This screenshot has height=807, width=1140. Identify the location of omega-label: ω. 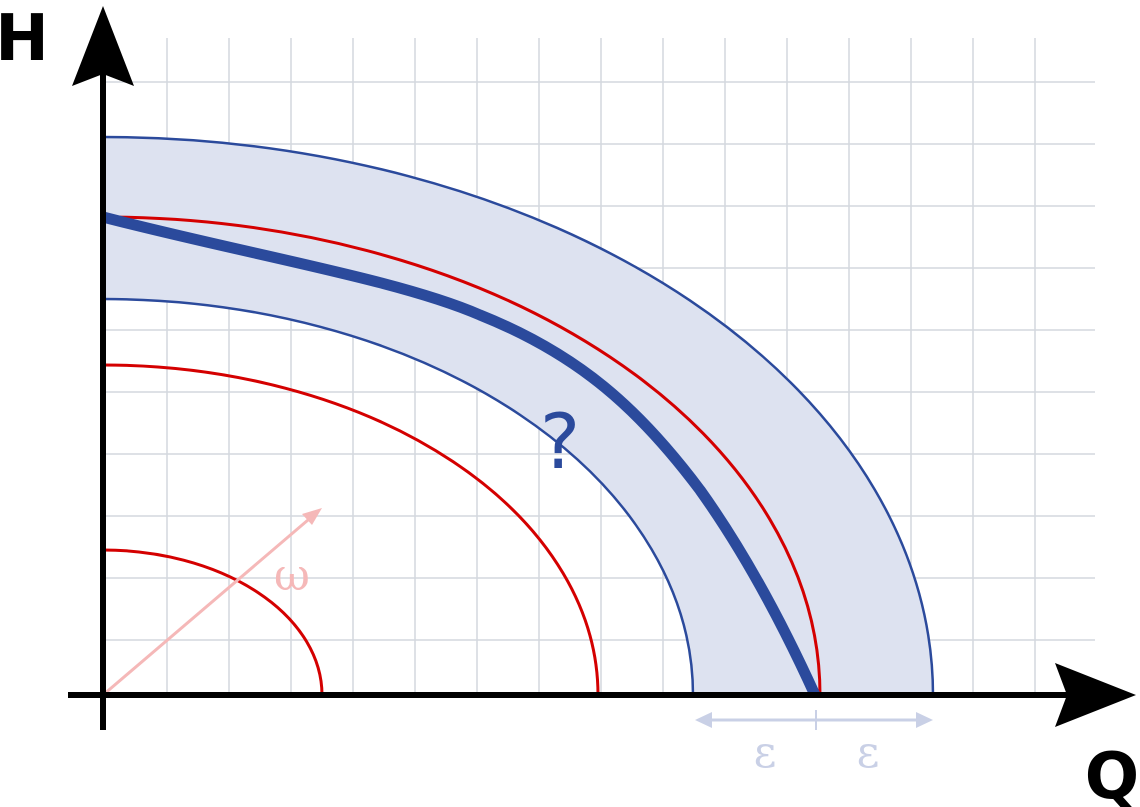
(292, 575).